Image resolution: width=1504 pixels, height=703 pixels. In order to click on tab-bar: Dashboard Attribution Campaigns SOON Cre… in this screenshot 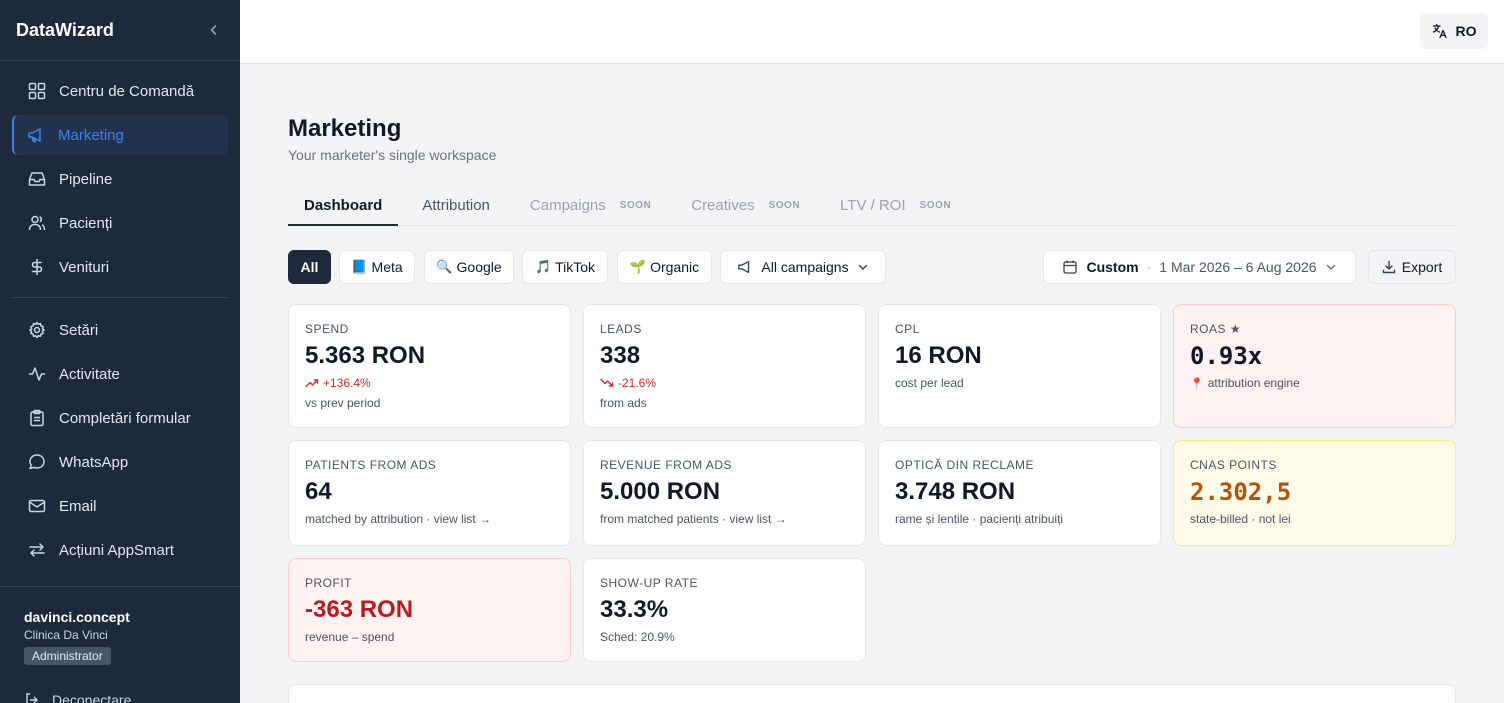, I will do `click(872, 208)`.